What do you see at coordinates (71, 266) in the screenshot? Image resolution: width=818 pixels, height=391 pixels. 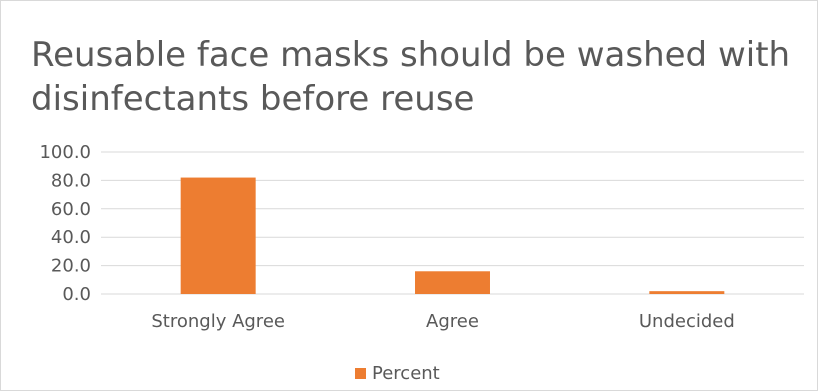 I see `y-tick-label: 20.0` at bounding box center [71, 266].